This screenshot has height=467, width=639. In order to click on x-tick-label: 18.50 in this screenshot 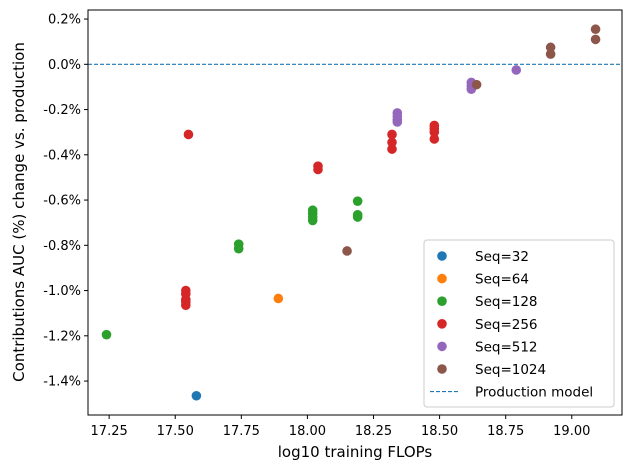, I will do `click(439, 431)`.